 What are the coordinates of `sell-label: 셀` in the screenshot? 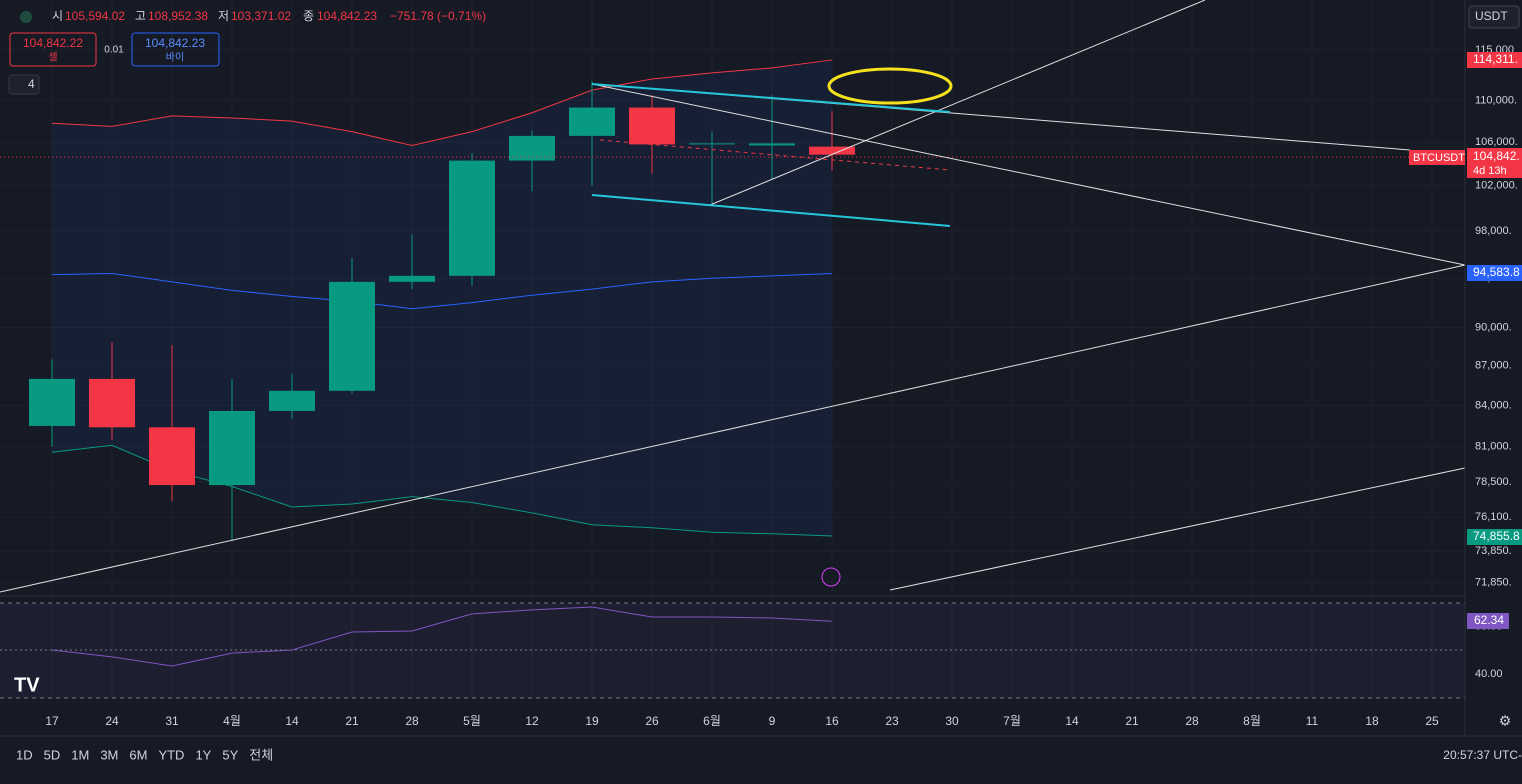 It's located at (52, 58).